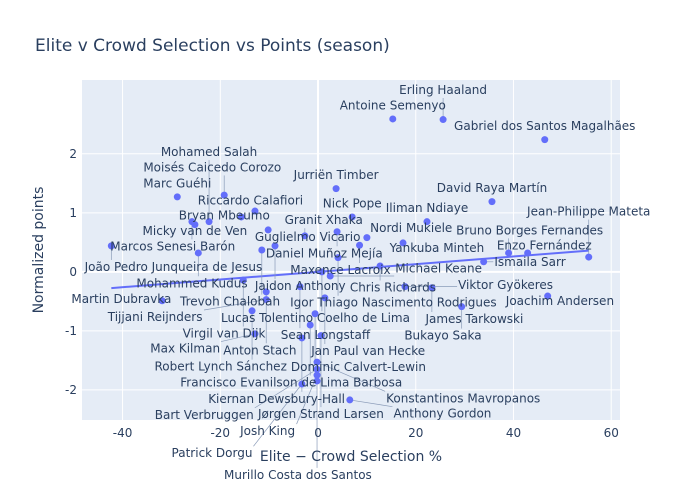 Image resolution: width=700 pixels, height=500 pixels. I want to click on point-label: Bukayo Saka, so click(442, 336).